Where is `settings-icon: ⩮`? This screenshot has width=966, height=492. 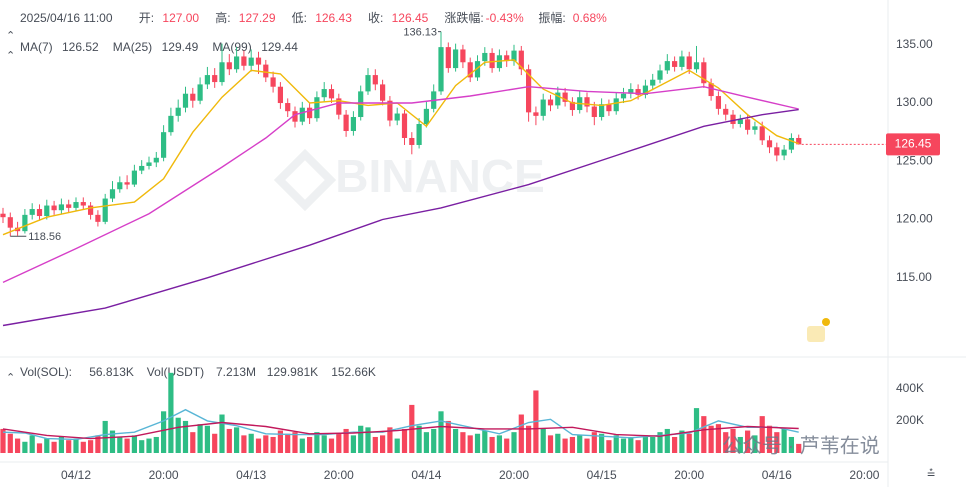 settings-icon: ⩮ is located at coordinates (931, 473).